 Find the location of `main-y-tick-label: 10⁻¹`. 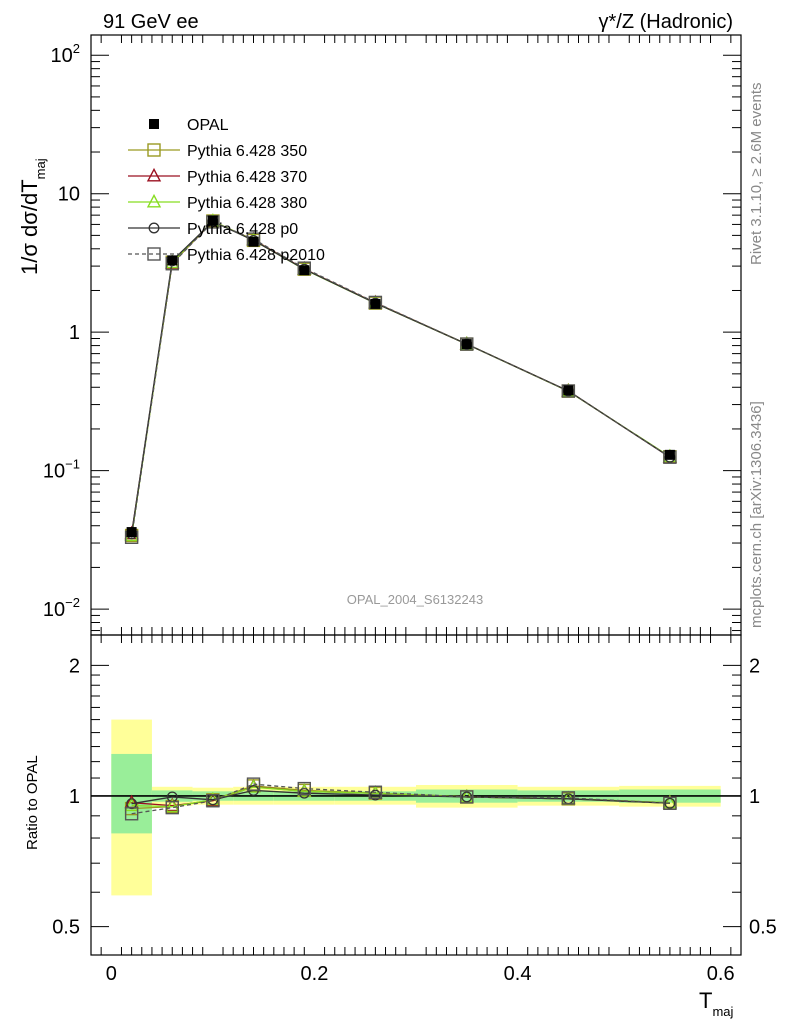

main-y-tick-label: 10⁻¹ is located at coordinates (61, 470).